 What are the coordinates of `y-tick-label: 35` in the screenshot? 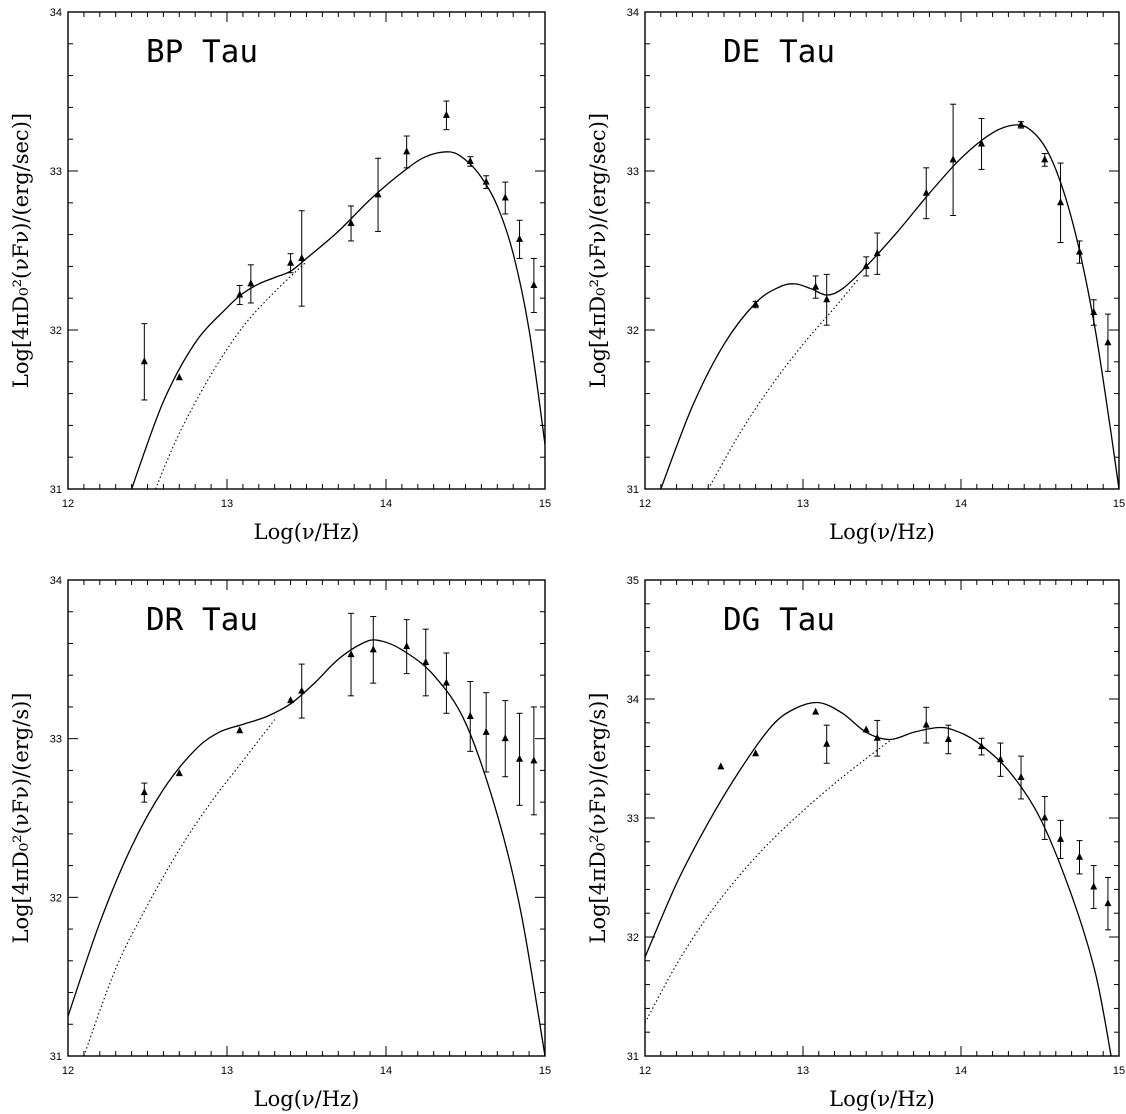 It's located at (633, 581).